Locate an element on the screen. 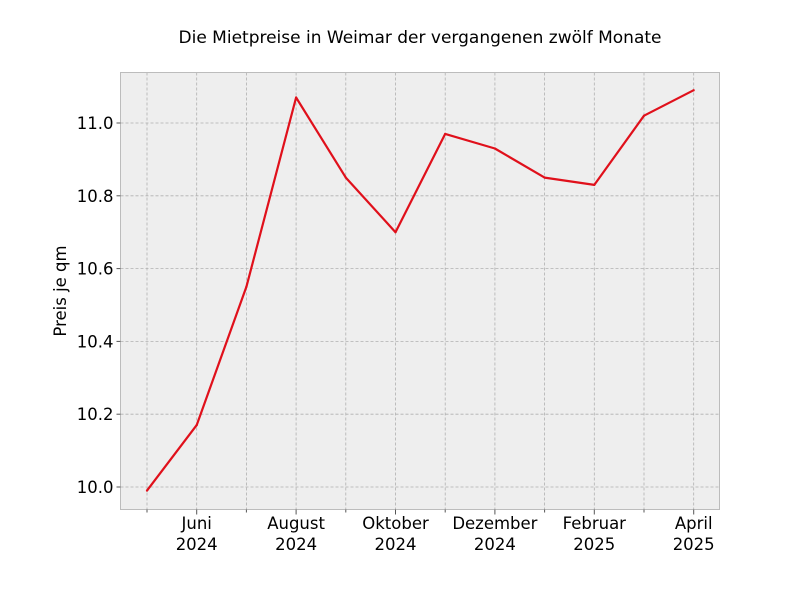 This screenshot has width=800, height=600. x-tick-label-month: Dezember is located at coordinates (494, 523).